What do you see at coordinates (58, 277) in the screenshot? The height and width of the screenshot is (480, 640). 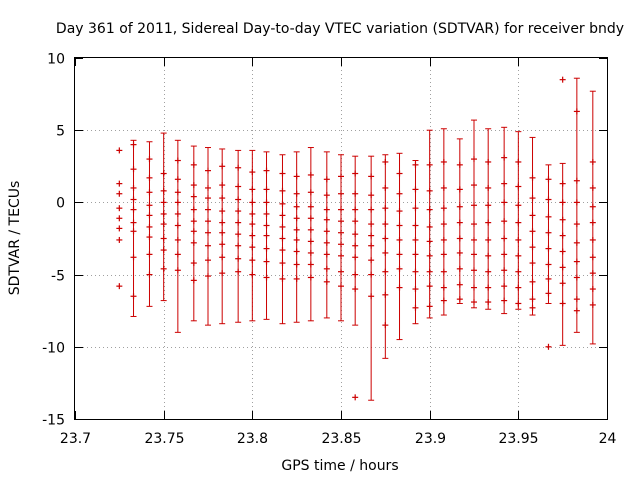 I see `y-tick-label: -5` at bounding box center [58, 277].